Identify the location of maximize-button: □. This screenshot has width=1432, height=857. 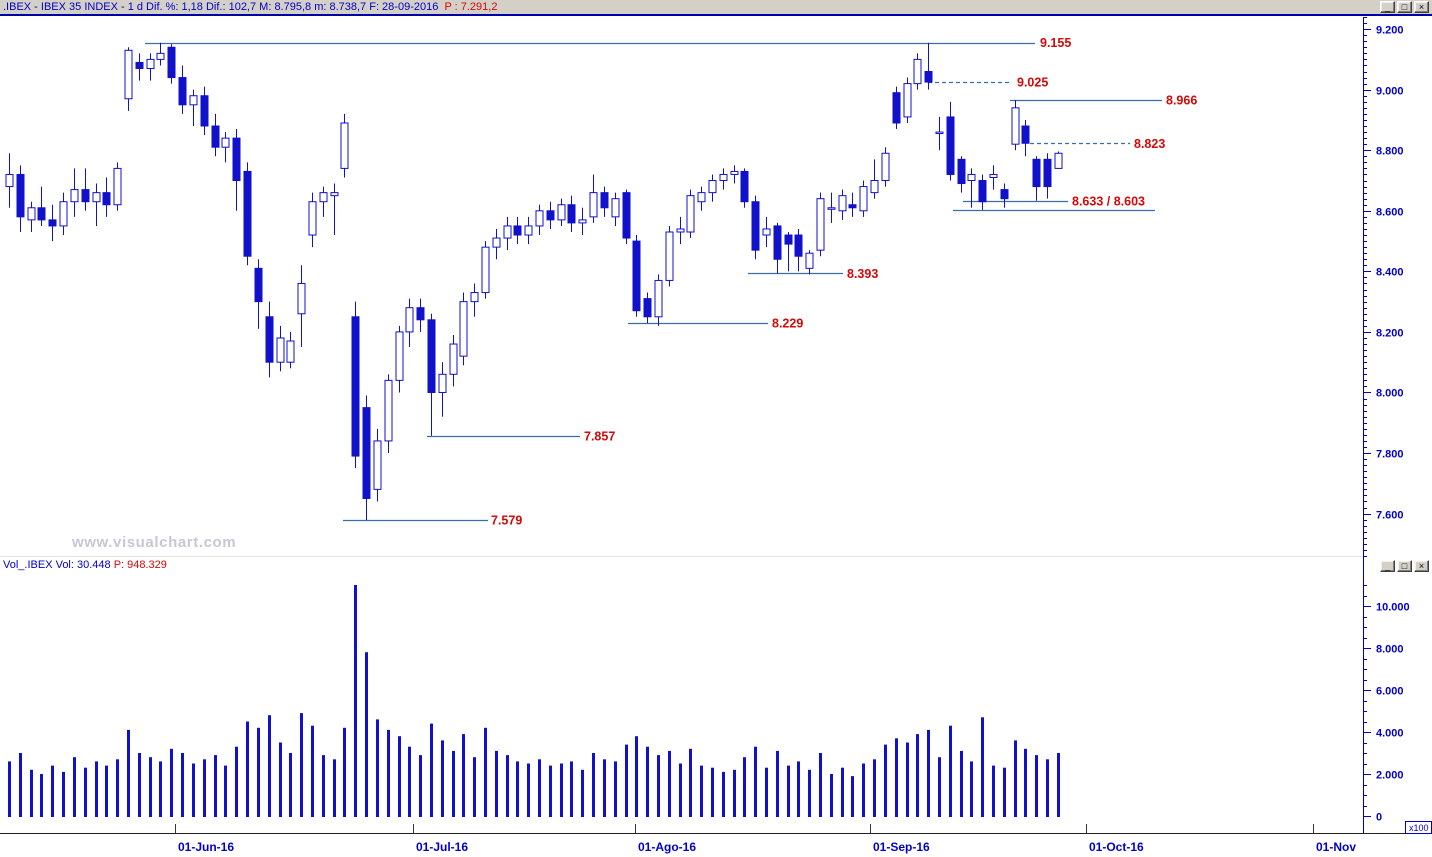
(1404, 7).